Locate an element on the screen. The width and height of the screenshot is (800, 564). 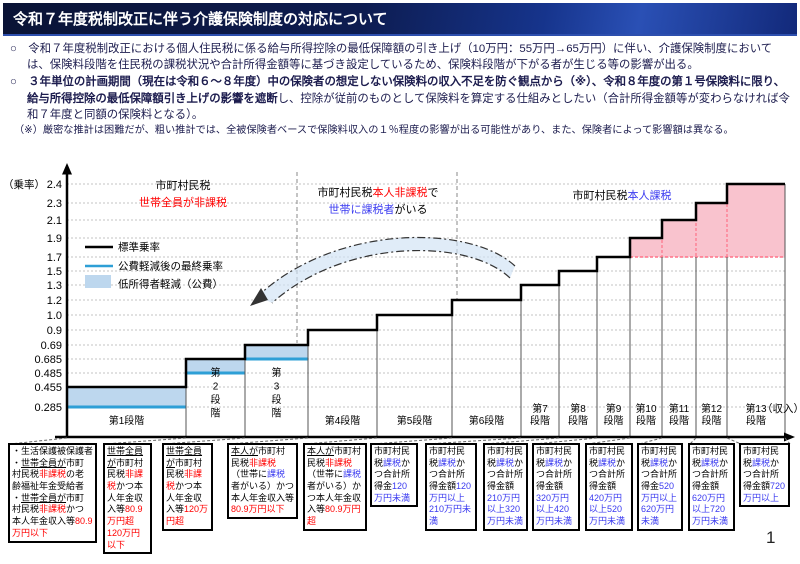
stage-box-4: 本人が市町村民税非課税（世帯に課税者がいる）かつ本人年金収入等80.9万円以下 is located at coordinates (262, 481).